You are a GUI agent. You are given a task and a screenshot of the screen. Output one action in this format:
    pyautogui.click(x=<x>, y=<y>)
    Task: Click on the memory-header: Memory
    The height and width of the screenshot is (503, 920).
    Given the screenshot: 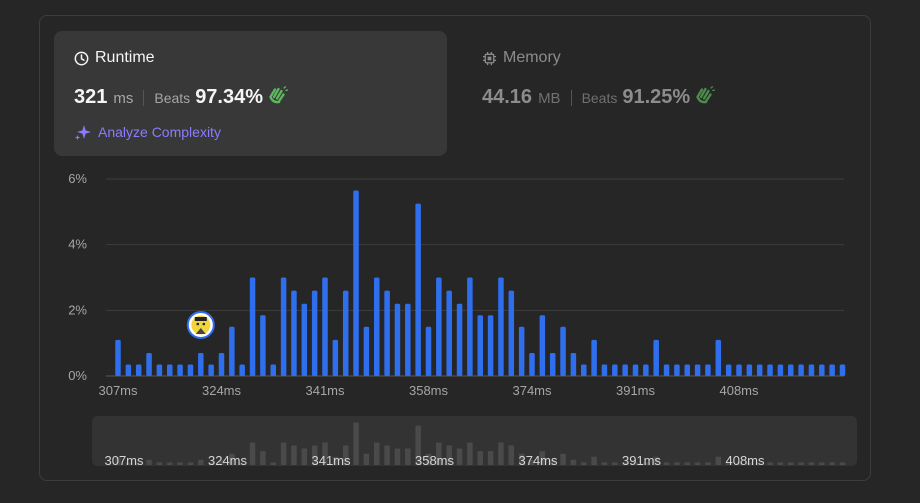 What is the action you would take?
    pyautogui.click(x=521, y=58)
    